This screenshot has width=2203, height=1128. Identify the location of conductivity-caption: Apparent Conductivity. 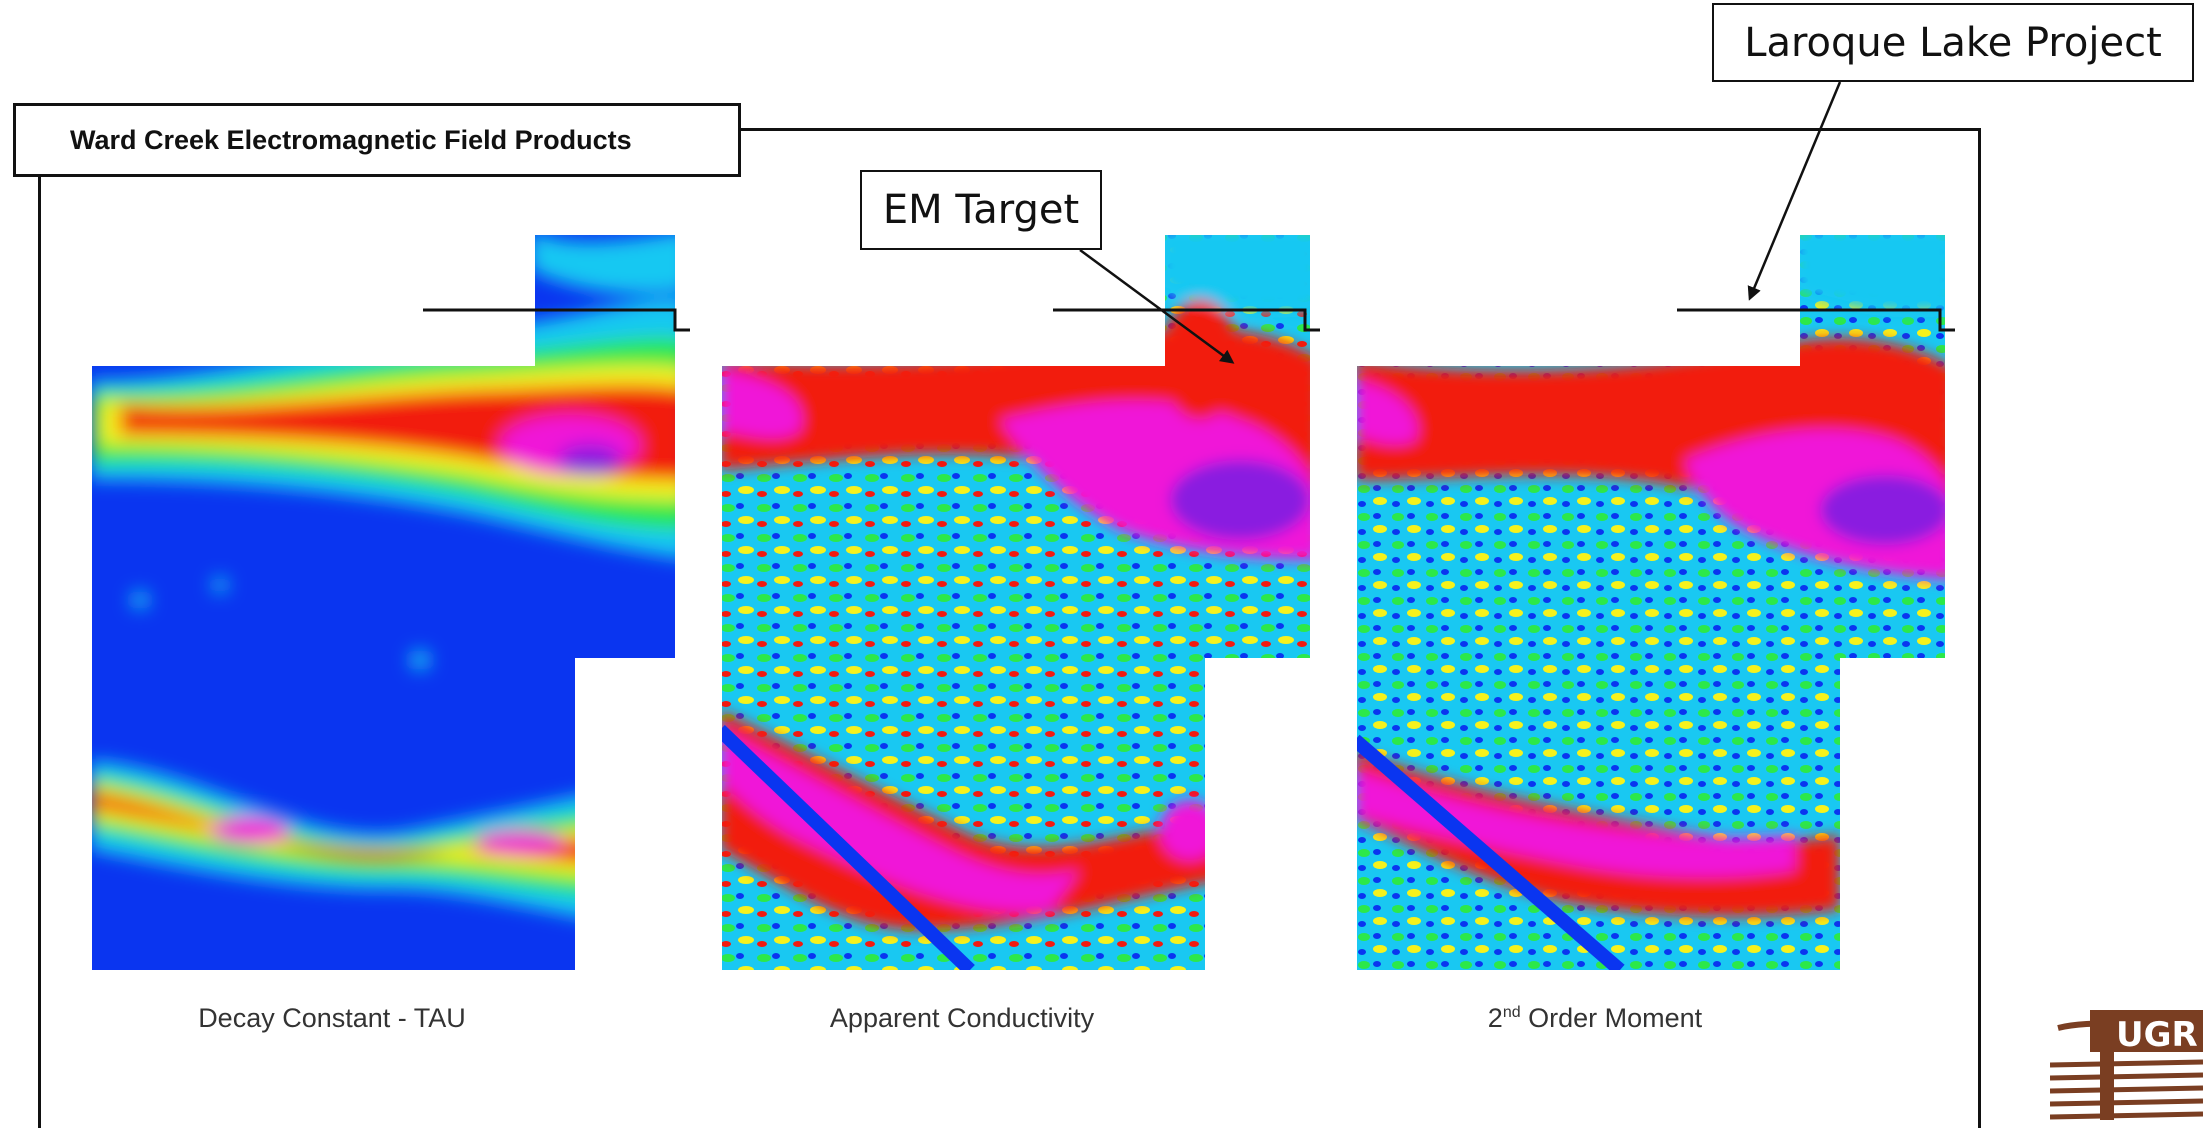
(962, 1018).